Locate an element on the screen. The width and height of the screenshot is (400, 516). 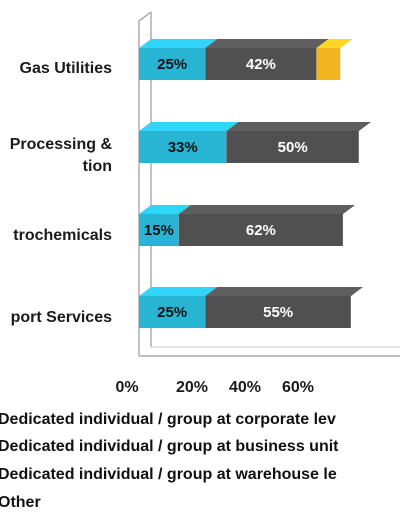
x-tick-label: 0% is located at coordinates (126, 387).